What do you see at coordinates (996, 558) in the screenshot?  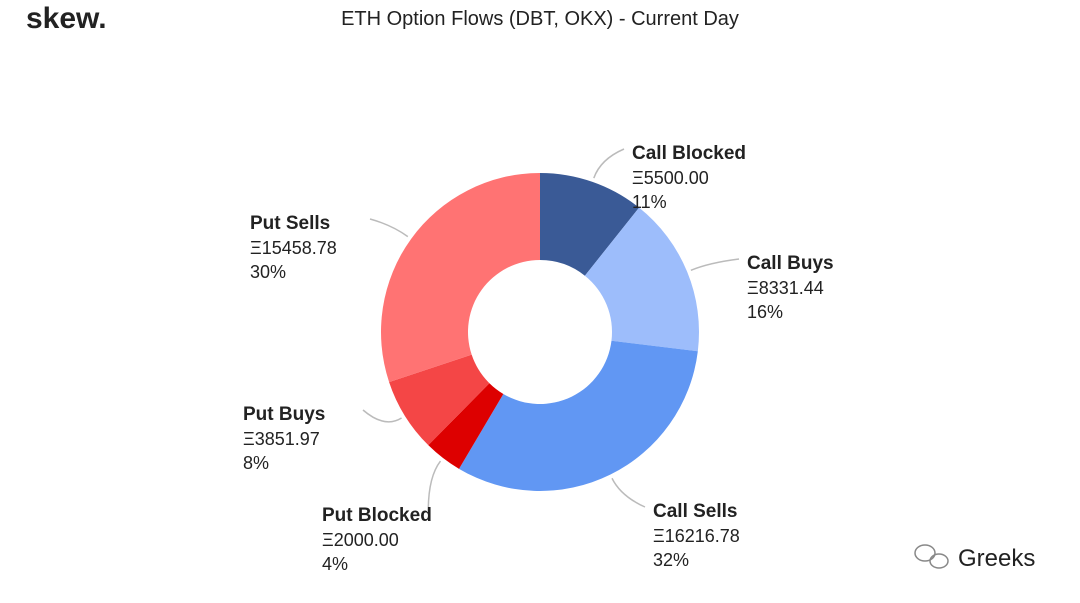 I see `watermark: Greeks` at bounding box center [996, 558].